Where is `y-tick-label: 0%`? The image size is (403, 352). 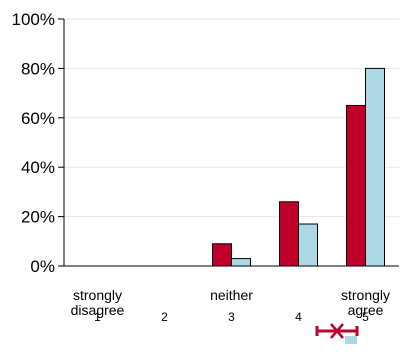 y-tick-label: 0% is located at coordinates (42, 266).